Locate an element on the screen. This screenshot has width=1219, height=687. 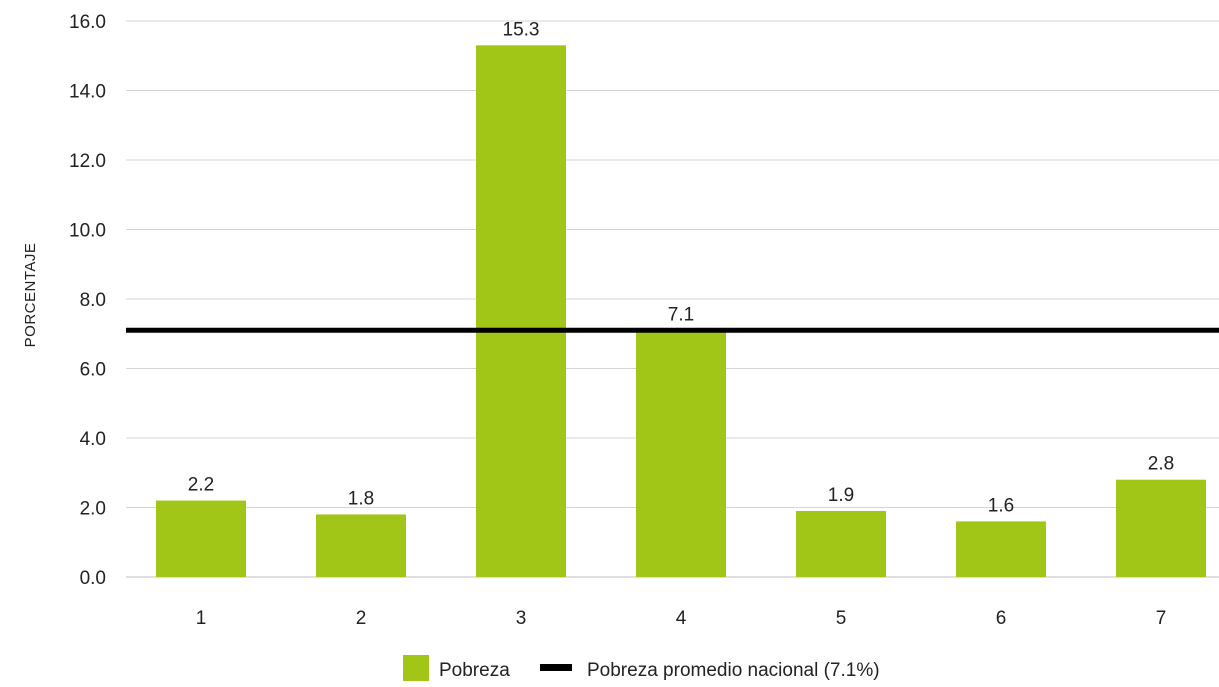
x-tick-label: 2 is located at coordinates (361, 618).